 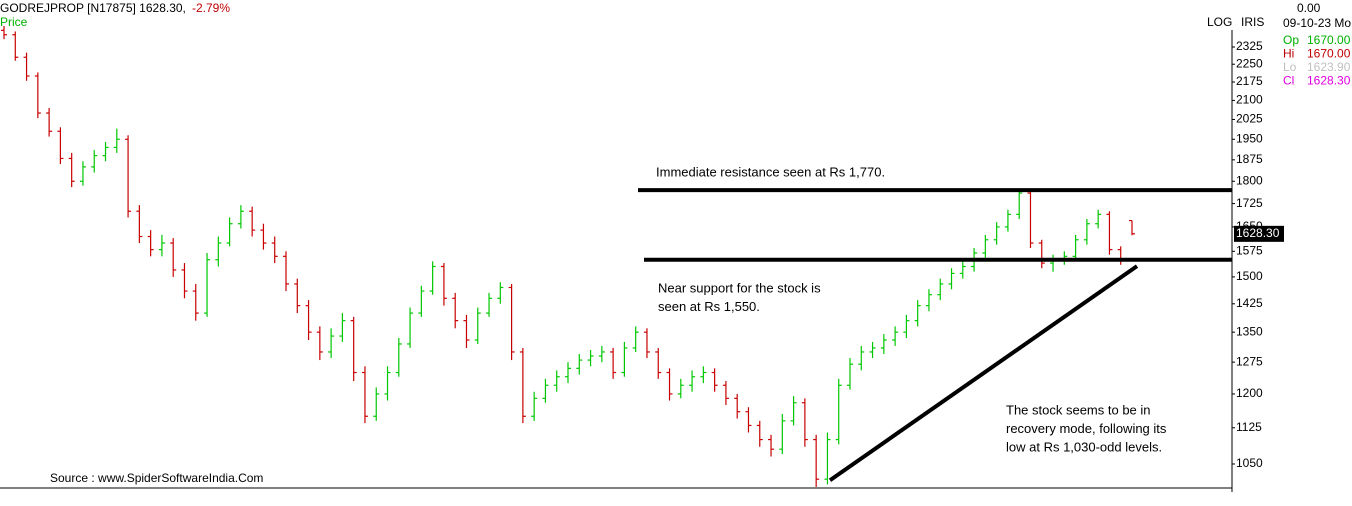 I want to click on y-tick-label: 2250, so click(x=1249, y=63).